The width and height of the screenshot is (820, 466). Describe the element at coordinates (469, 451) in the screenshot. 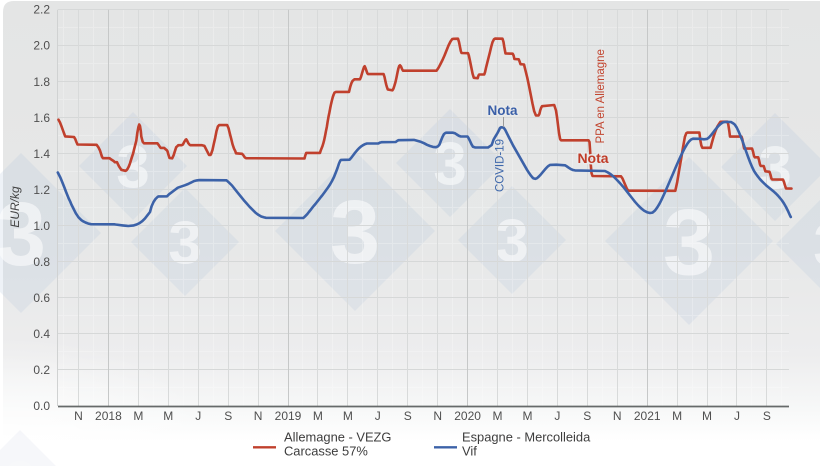

I see `svg-text: Vif` at that location.